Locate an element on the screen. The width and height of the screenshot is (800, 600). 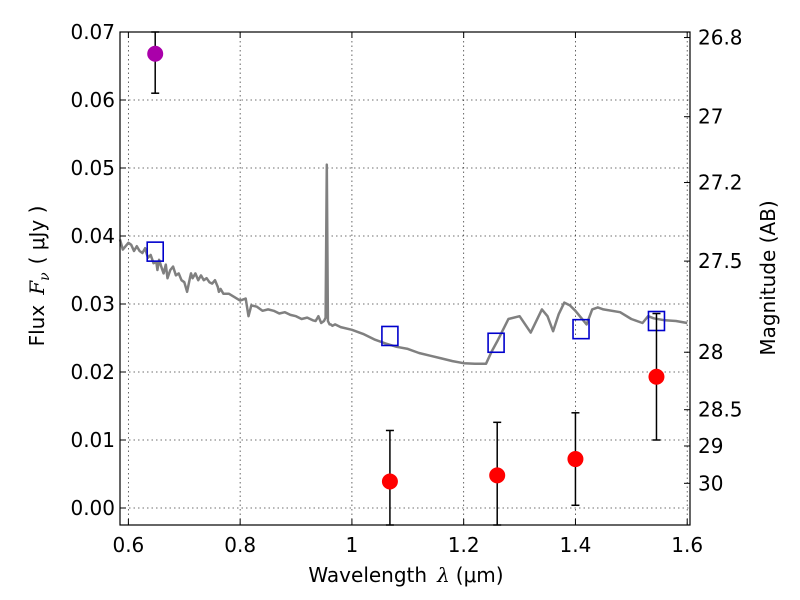
y2-tick-label: 27.5 is located at coordinates (720, 261).